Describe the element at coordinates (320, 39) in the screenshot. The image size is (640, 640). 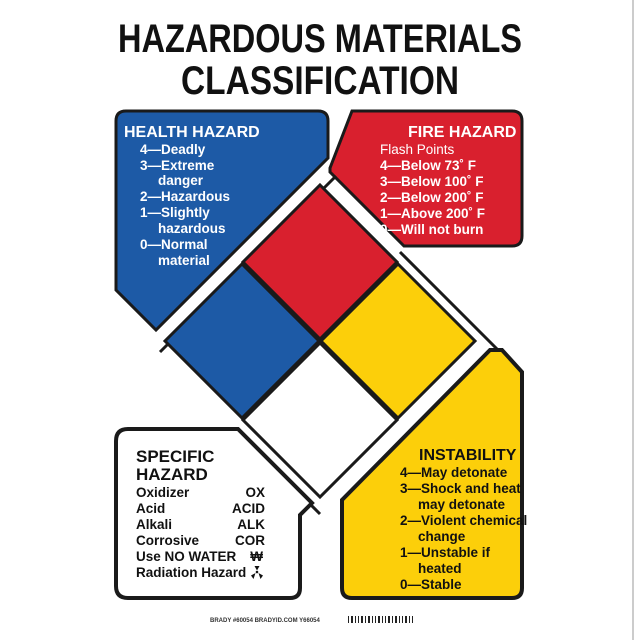
I see `title-line-1: HAZARDOUS MATERIALS` at that location.